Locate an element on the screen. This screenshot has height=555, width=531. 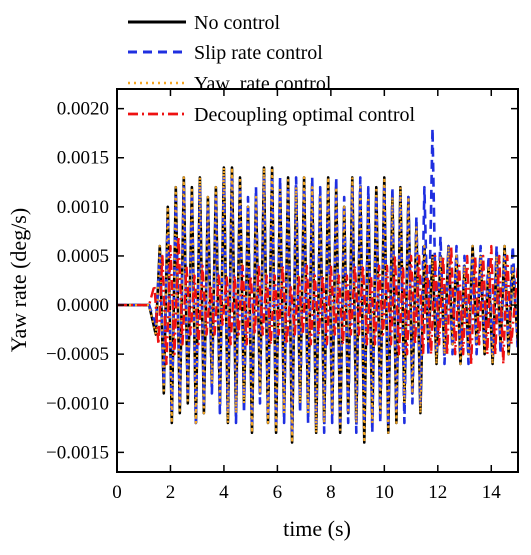
y-tick-label: 0.0010 is located at coordinates (83, 207).